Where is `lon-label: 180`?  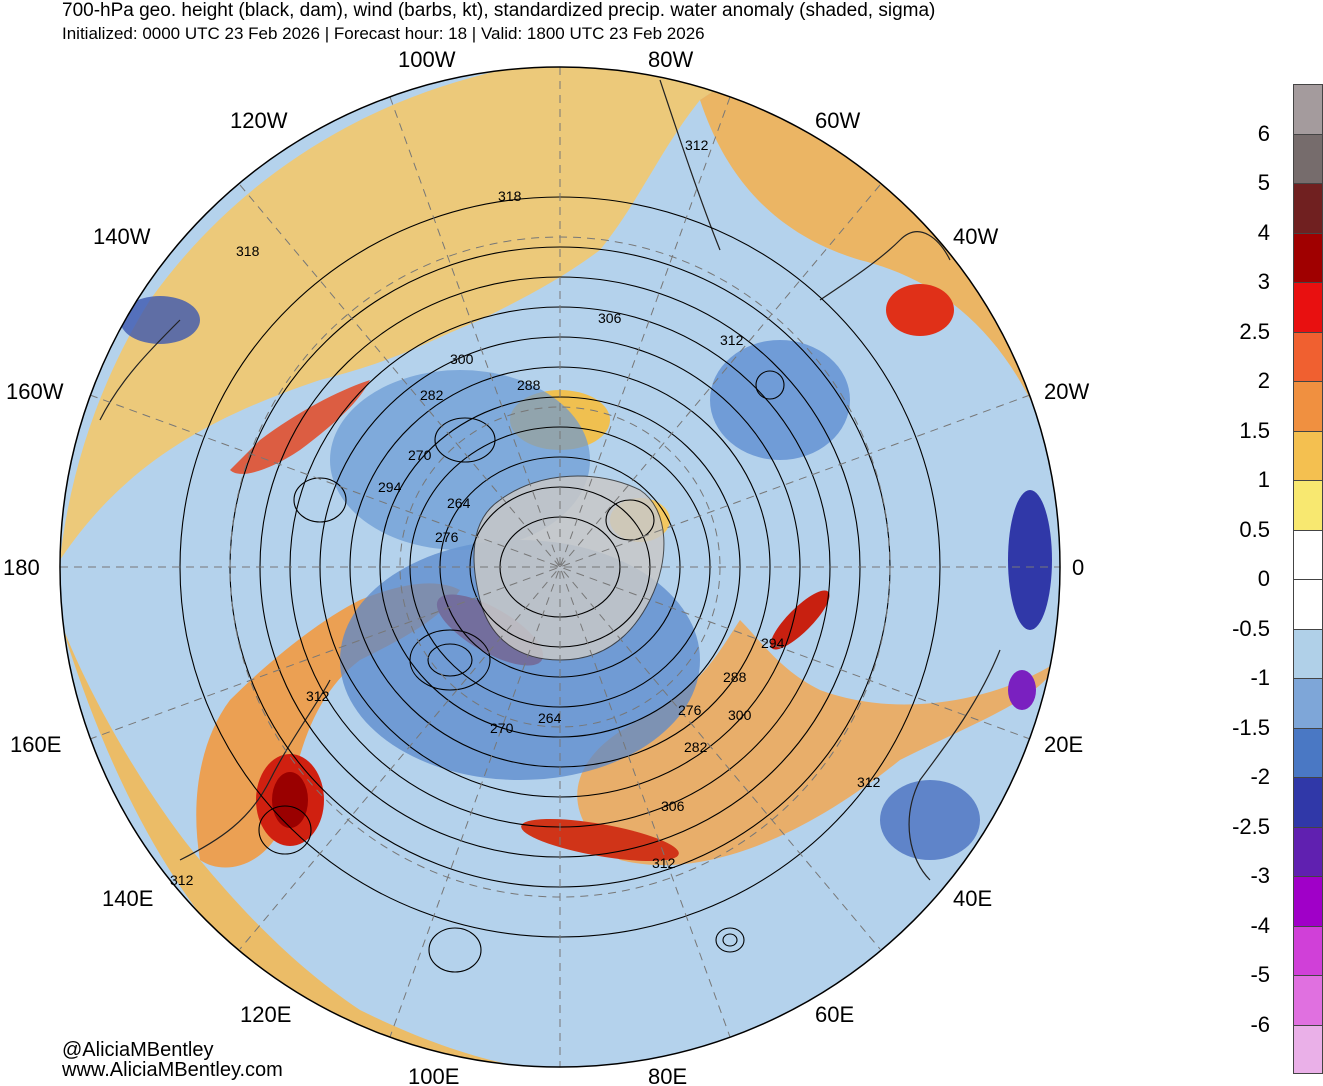 lon-label: 180 is located at coordinates (21, 567).